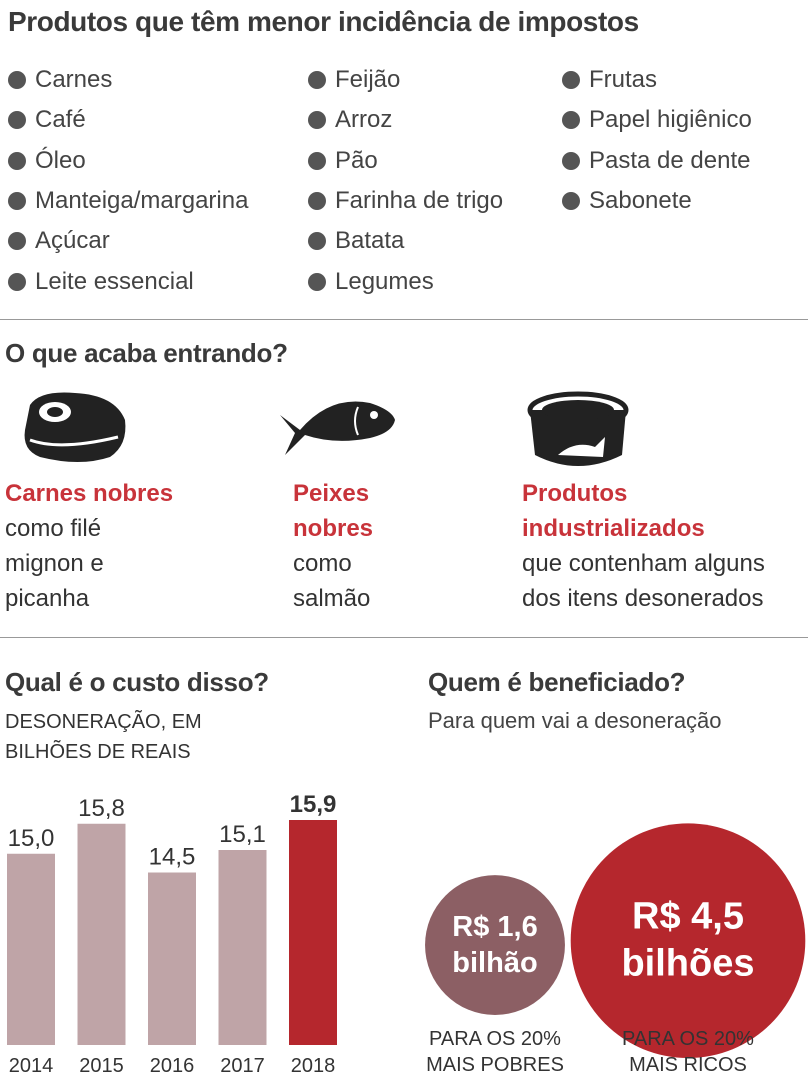 Image resolution: width=808 pixels, height=1090 pixels. I want to click on product-item: Feijão, so click(368, 79).